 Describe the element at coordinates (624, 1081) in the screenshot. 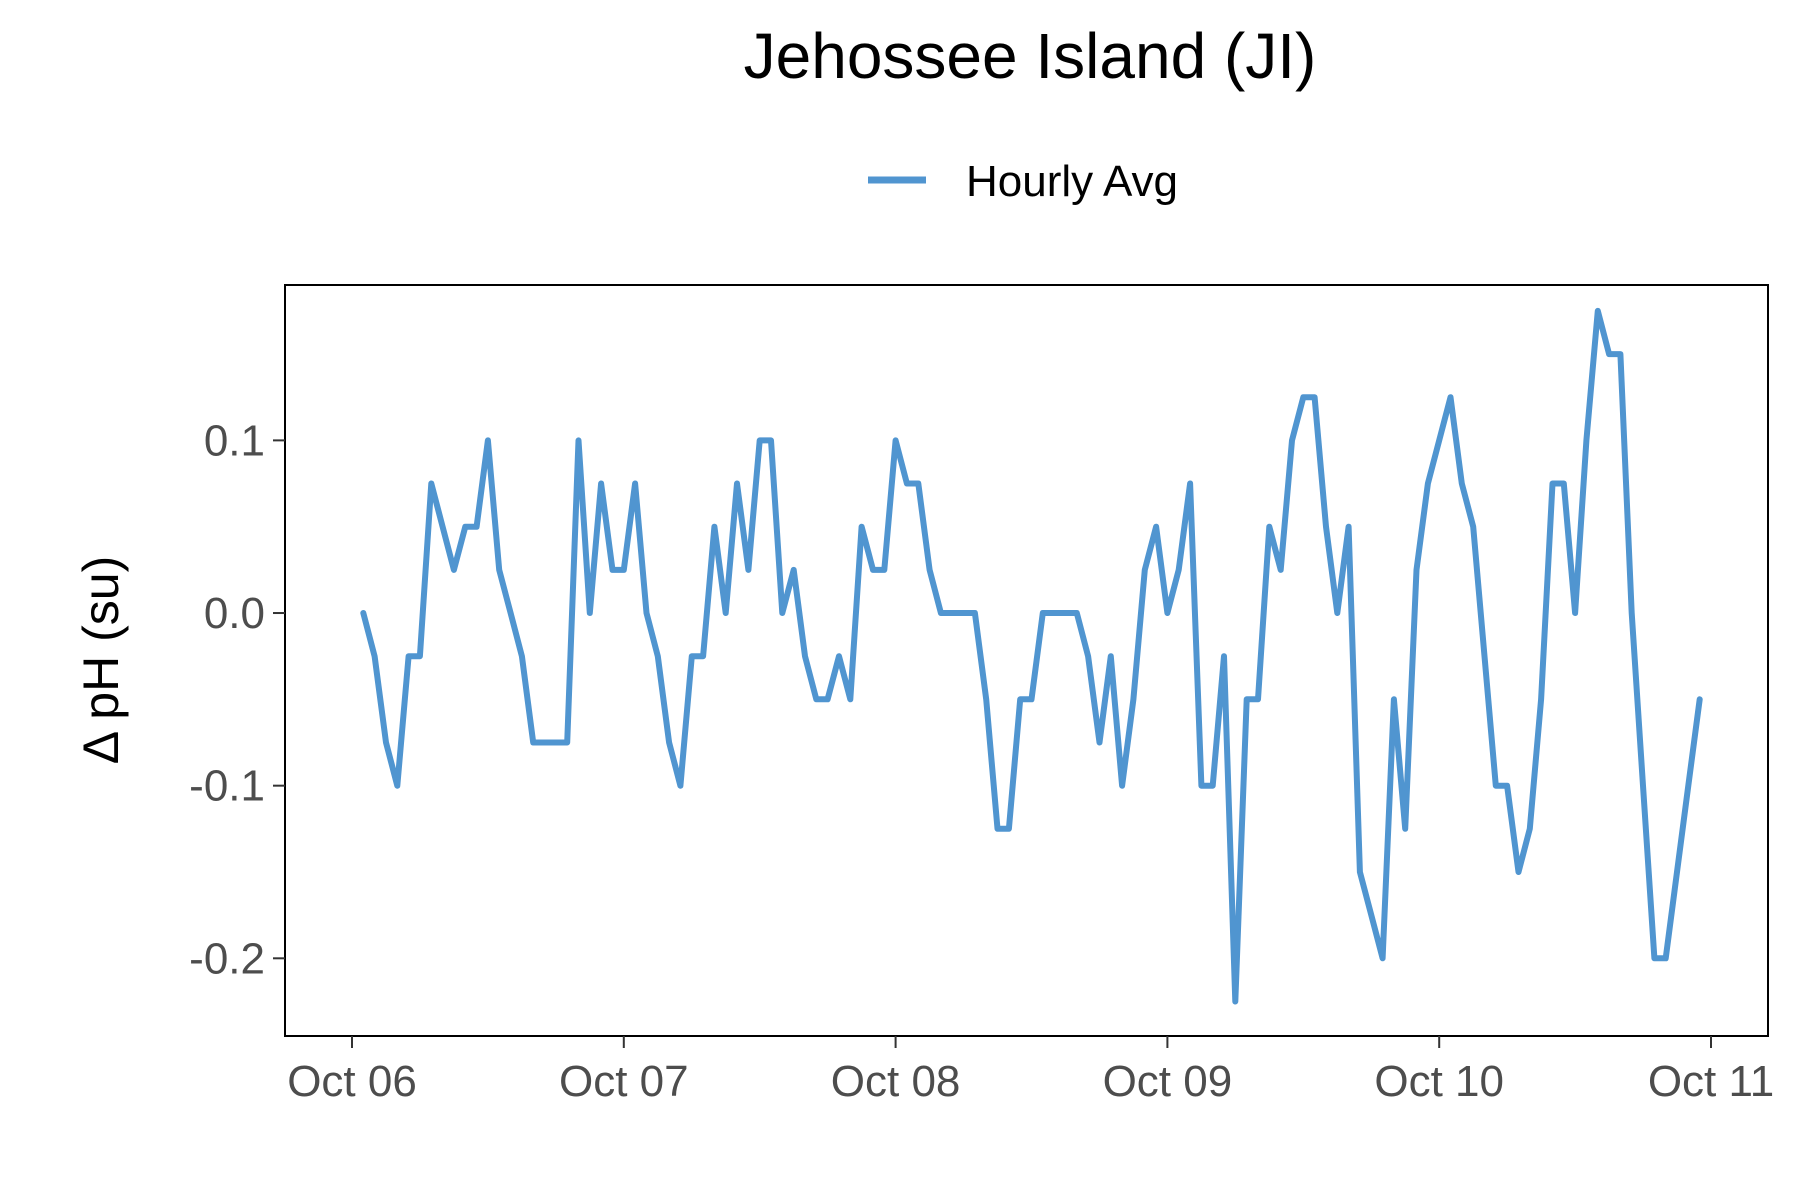

I see `x-tick-label: Oct 07` at that location.